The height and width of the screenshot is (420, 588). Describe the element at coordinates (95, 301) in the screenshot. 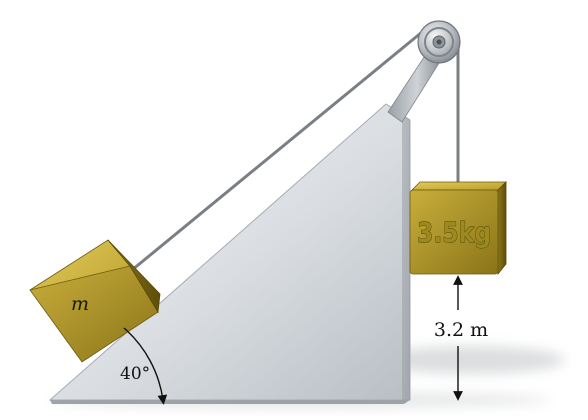

I see `incline-block-m: m` at that location.